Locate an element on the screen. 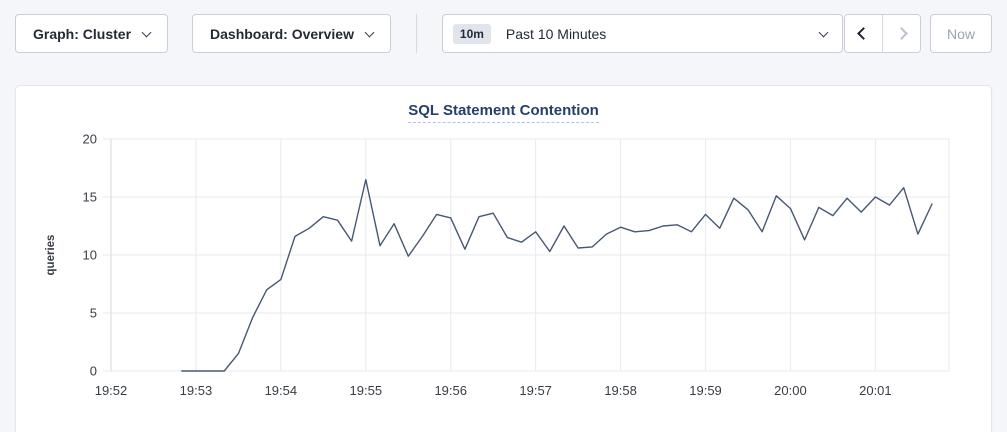  svg-text: 19:55 is located at coordinates (366, 390).